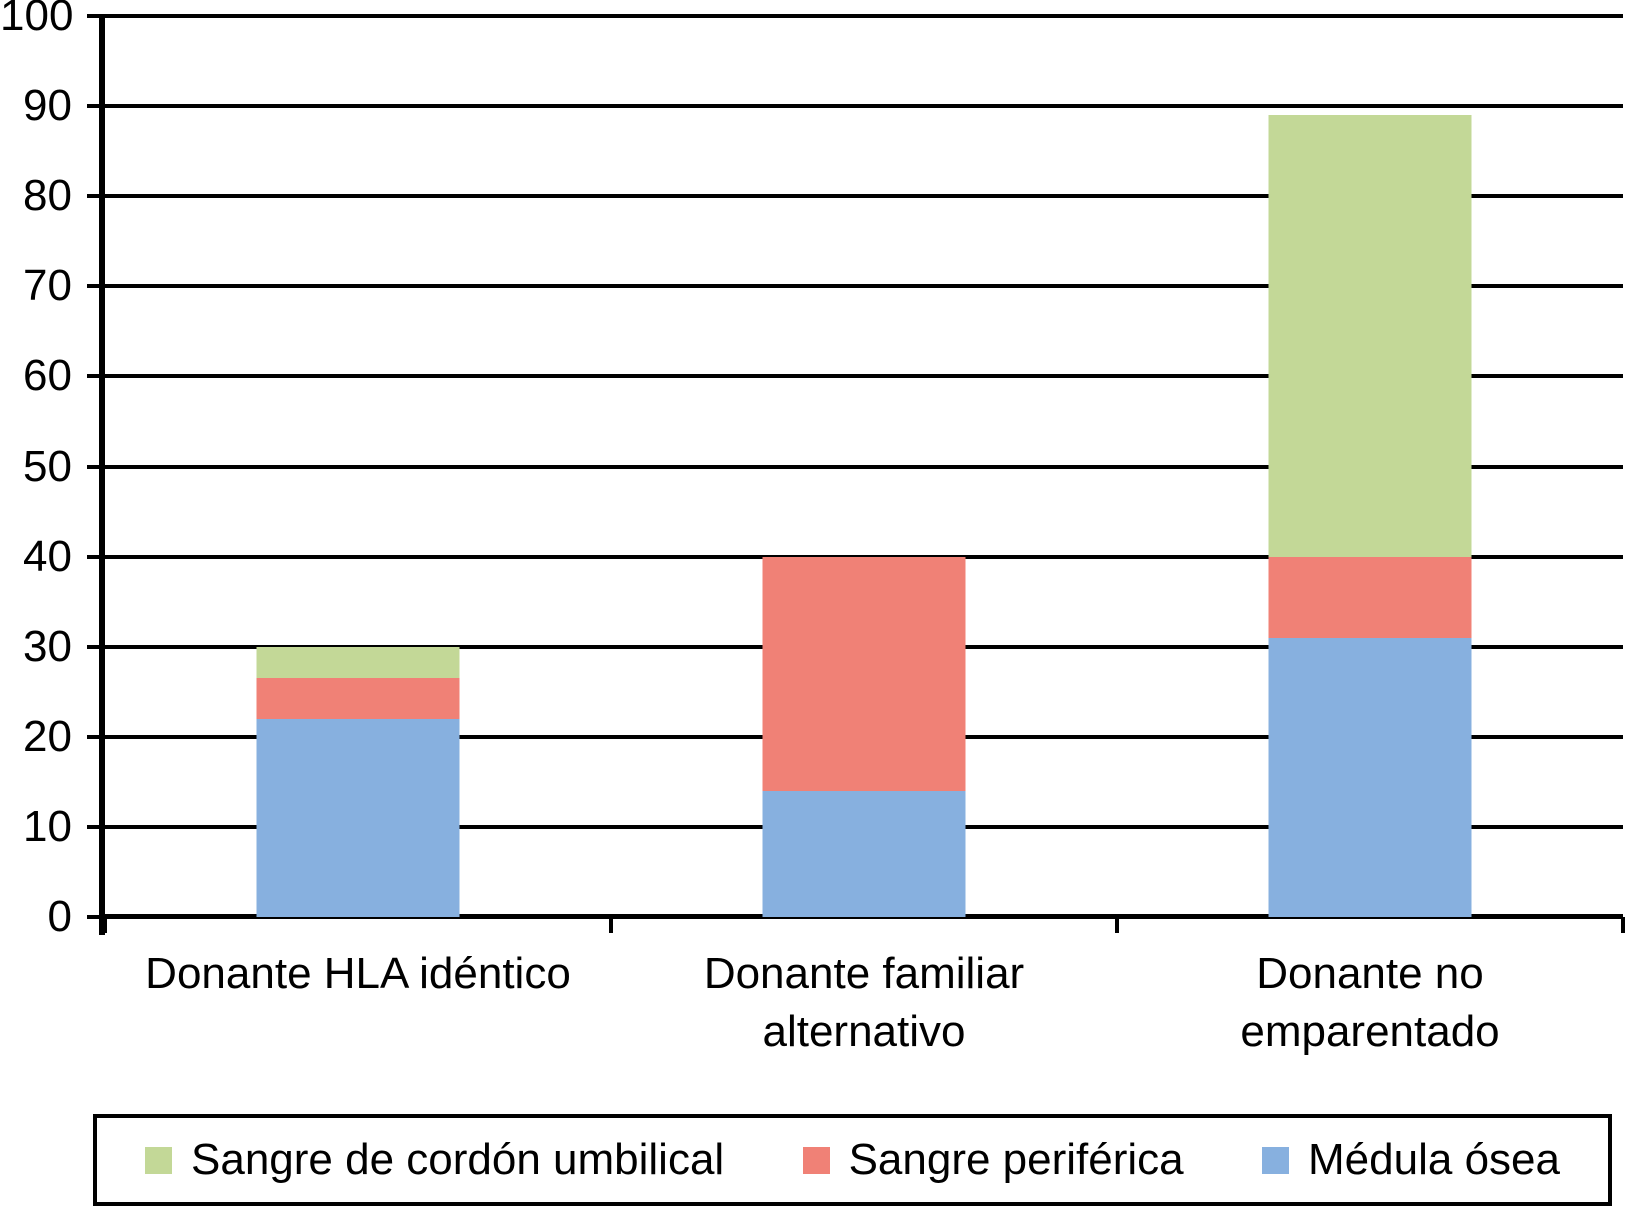  I want to click on legend-label: Sangre de cordón umbilical, so click(458, 1159).